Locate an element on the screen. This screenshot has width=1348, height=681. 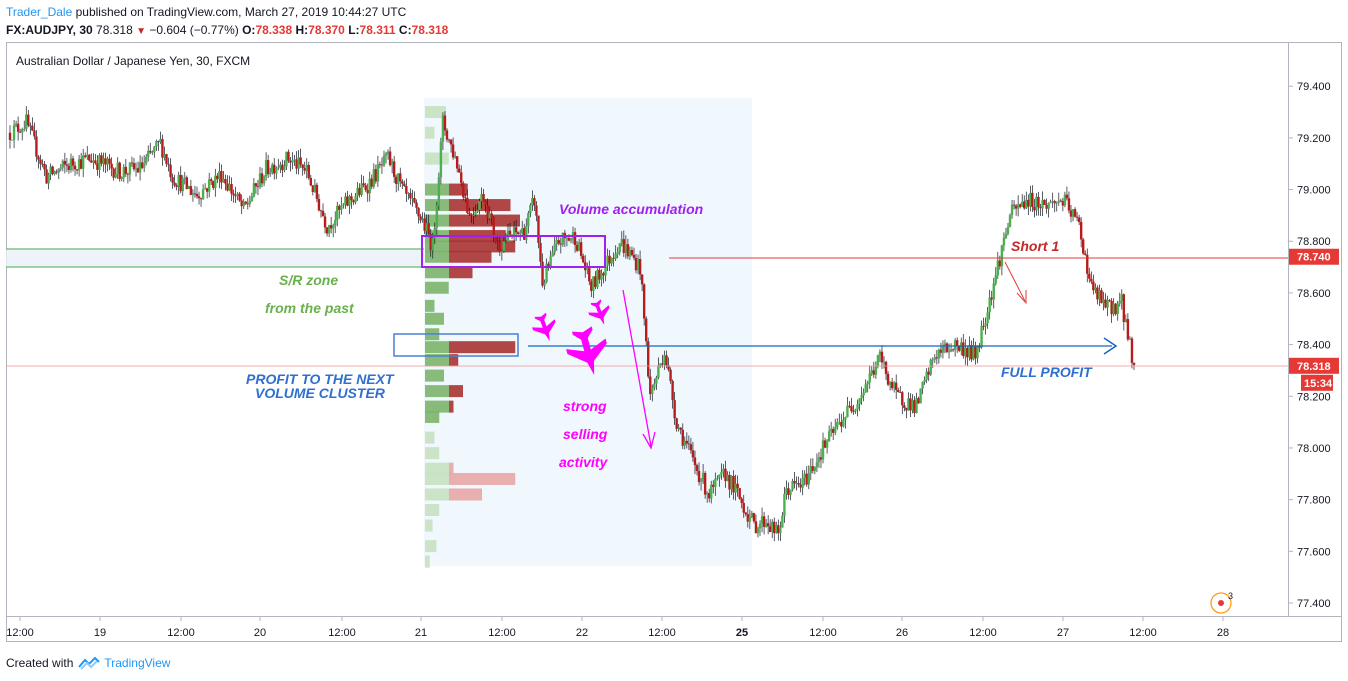
selling-arrow-head is located at coordinates (649, 440).